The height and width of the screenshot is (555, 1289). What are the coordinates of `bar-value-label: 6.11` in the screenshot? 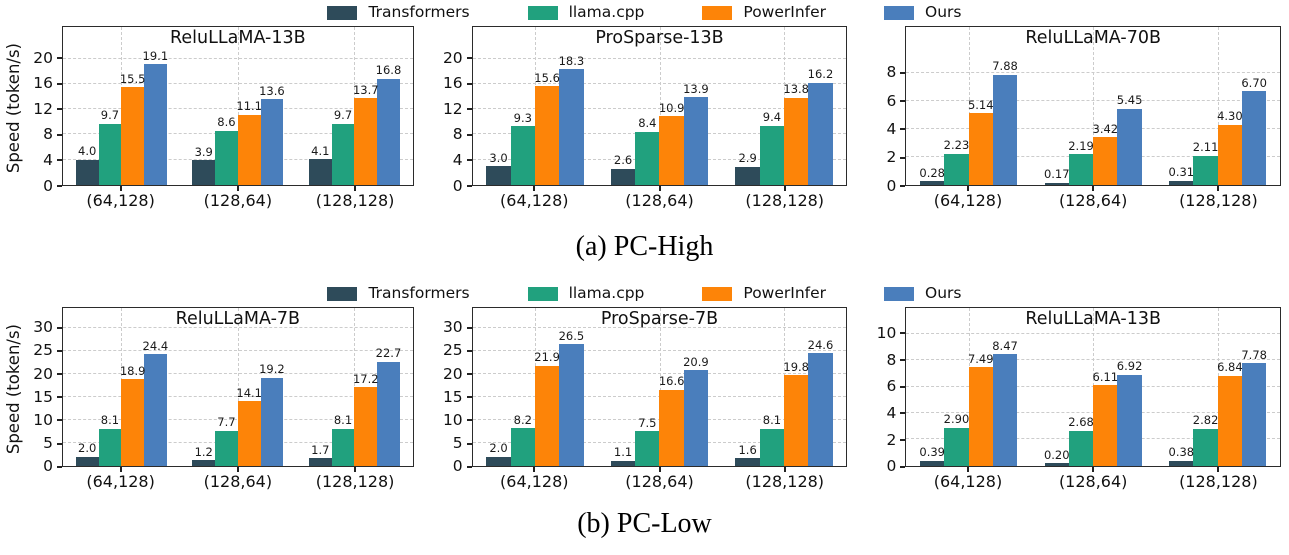 It's located at (1105, 376).